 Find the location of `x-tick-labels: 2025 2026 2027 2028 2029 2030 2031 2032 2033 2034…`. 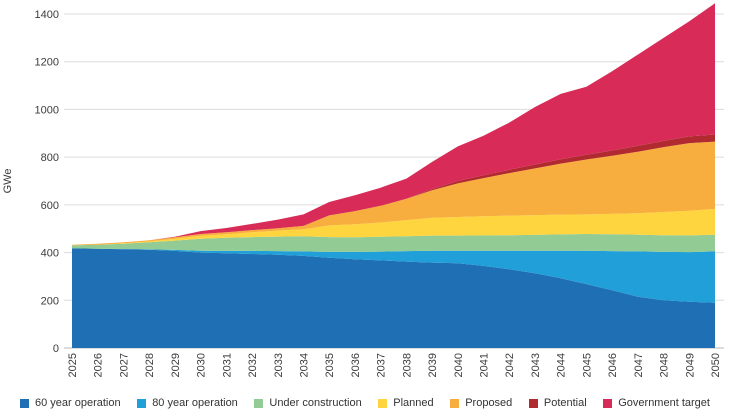

x-tick-labels: 2025 2026 2027 2028 2029 2030 2031 2032 2033 2034… is located at coordinates (394, 365).